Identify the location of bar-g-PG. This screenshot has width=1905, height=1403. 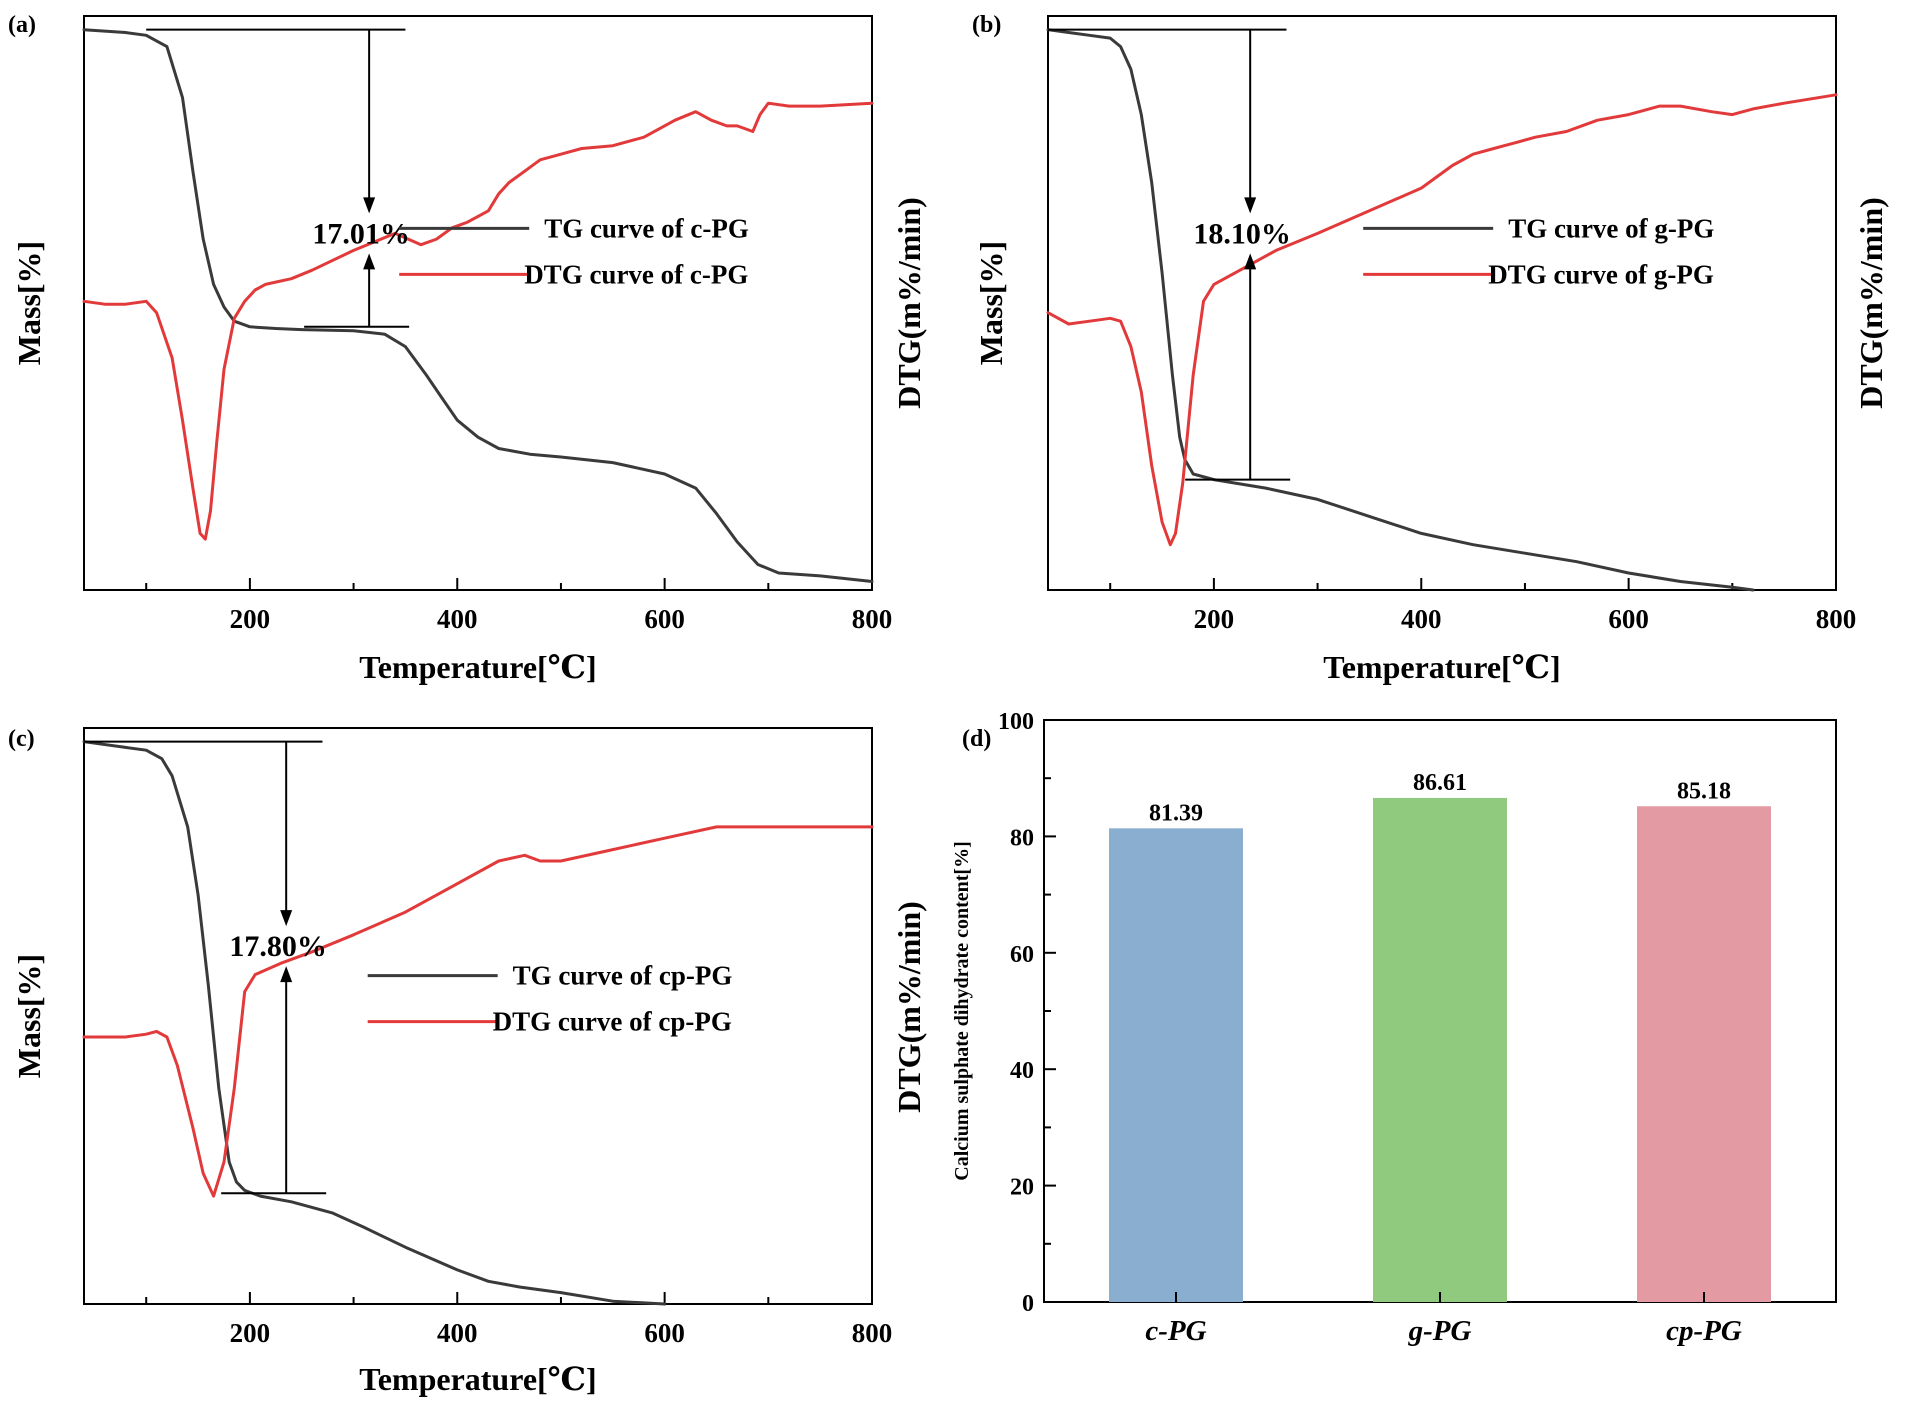
(1440, 1049).